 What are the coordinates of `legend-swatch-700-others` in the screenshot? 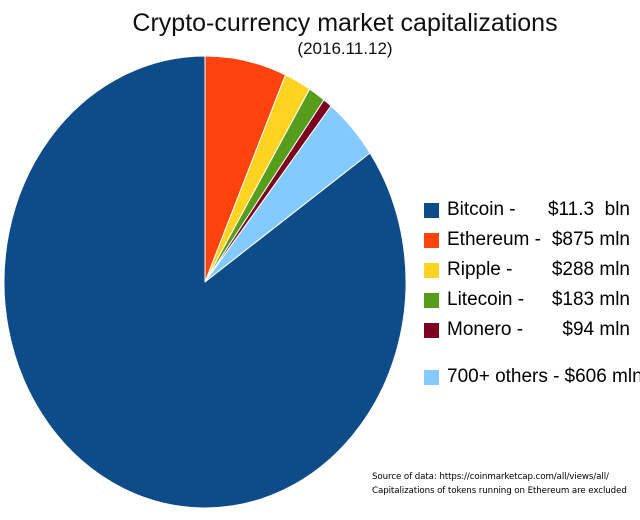 It's located at (431, 377).